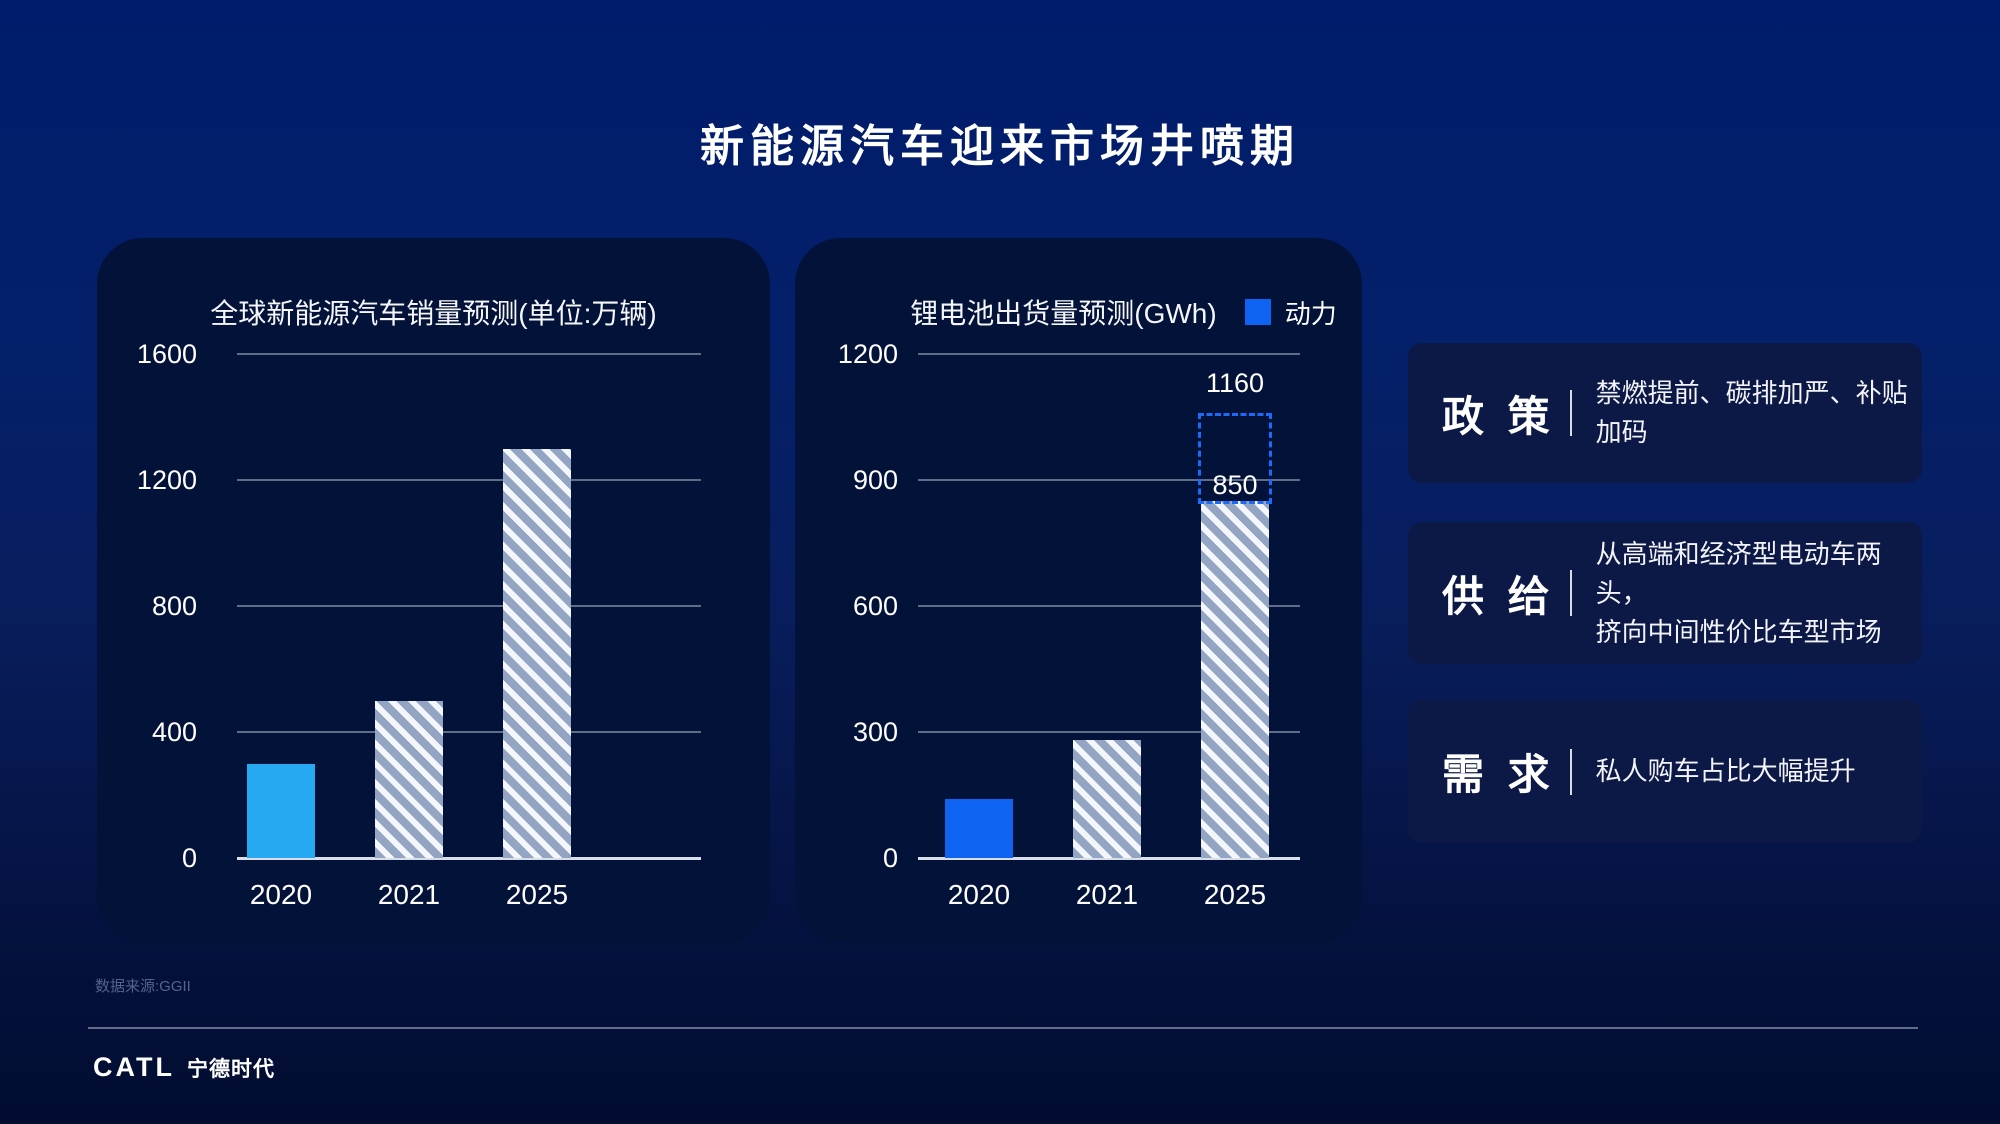 This screenshot has height=1124, width=2000. What do you see at coordinates (1235, 458) in the screenshot?
I see `projection-dashed-box` at bounding box center [1235, 458].